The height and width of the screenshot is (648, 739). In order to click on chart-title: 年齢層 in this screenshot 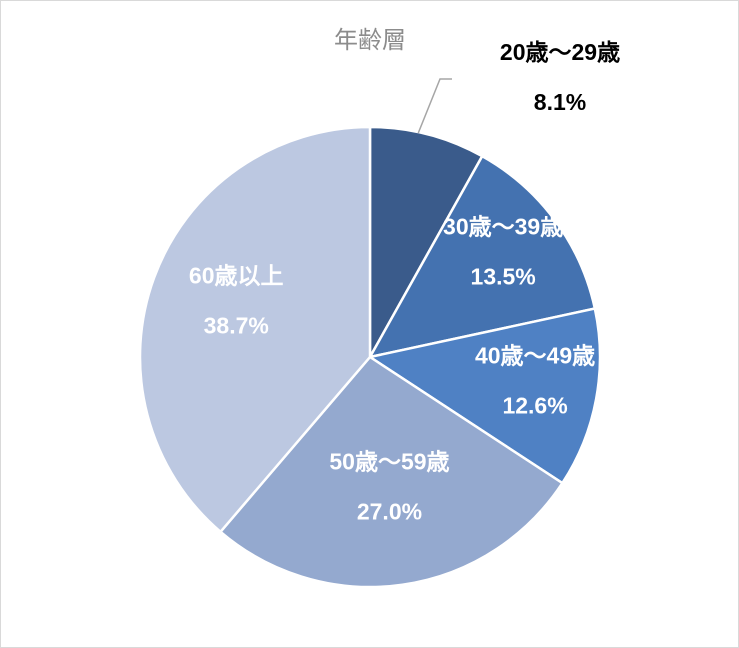, I will do `click(370, 40)`.